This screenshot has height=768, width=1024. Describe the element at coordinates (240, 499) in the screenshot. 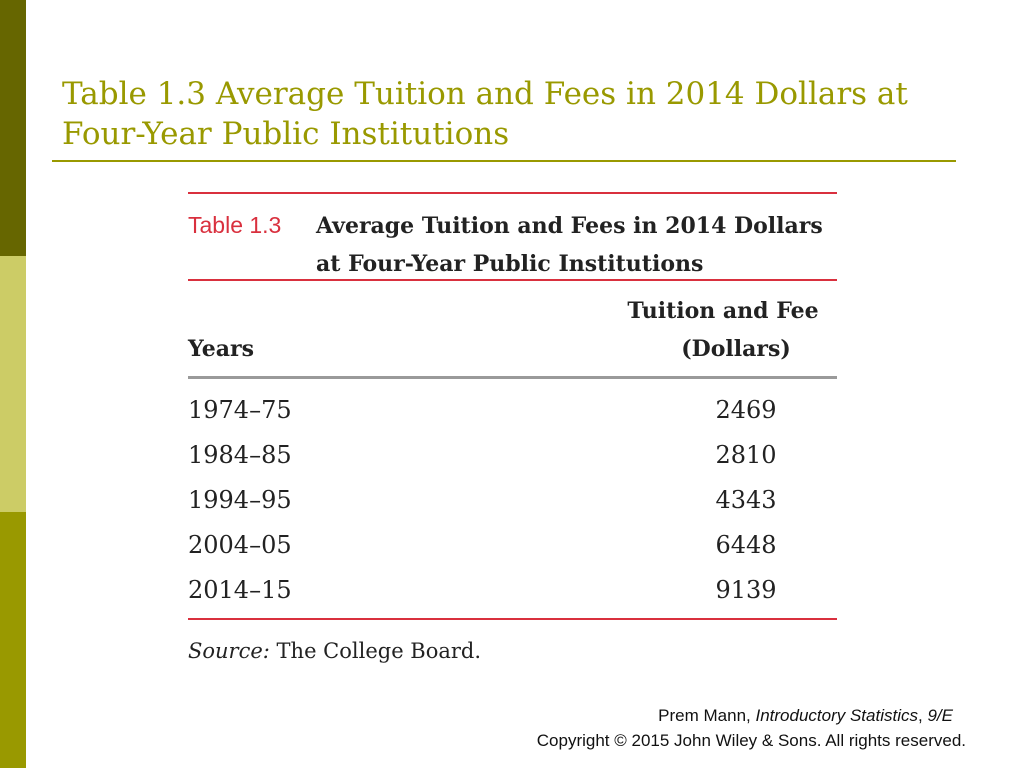

I see `year-cell: 1994–95` at that location.